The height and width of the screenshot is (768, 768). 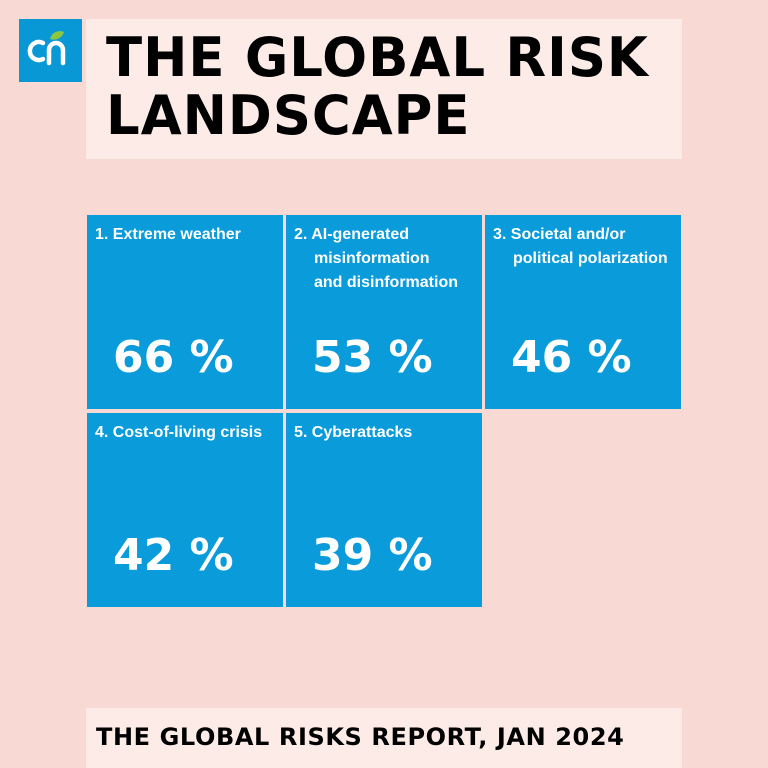 I want to click on risk-name: Cyberattacks, so click(x=362, y=432).